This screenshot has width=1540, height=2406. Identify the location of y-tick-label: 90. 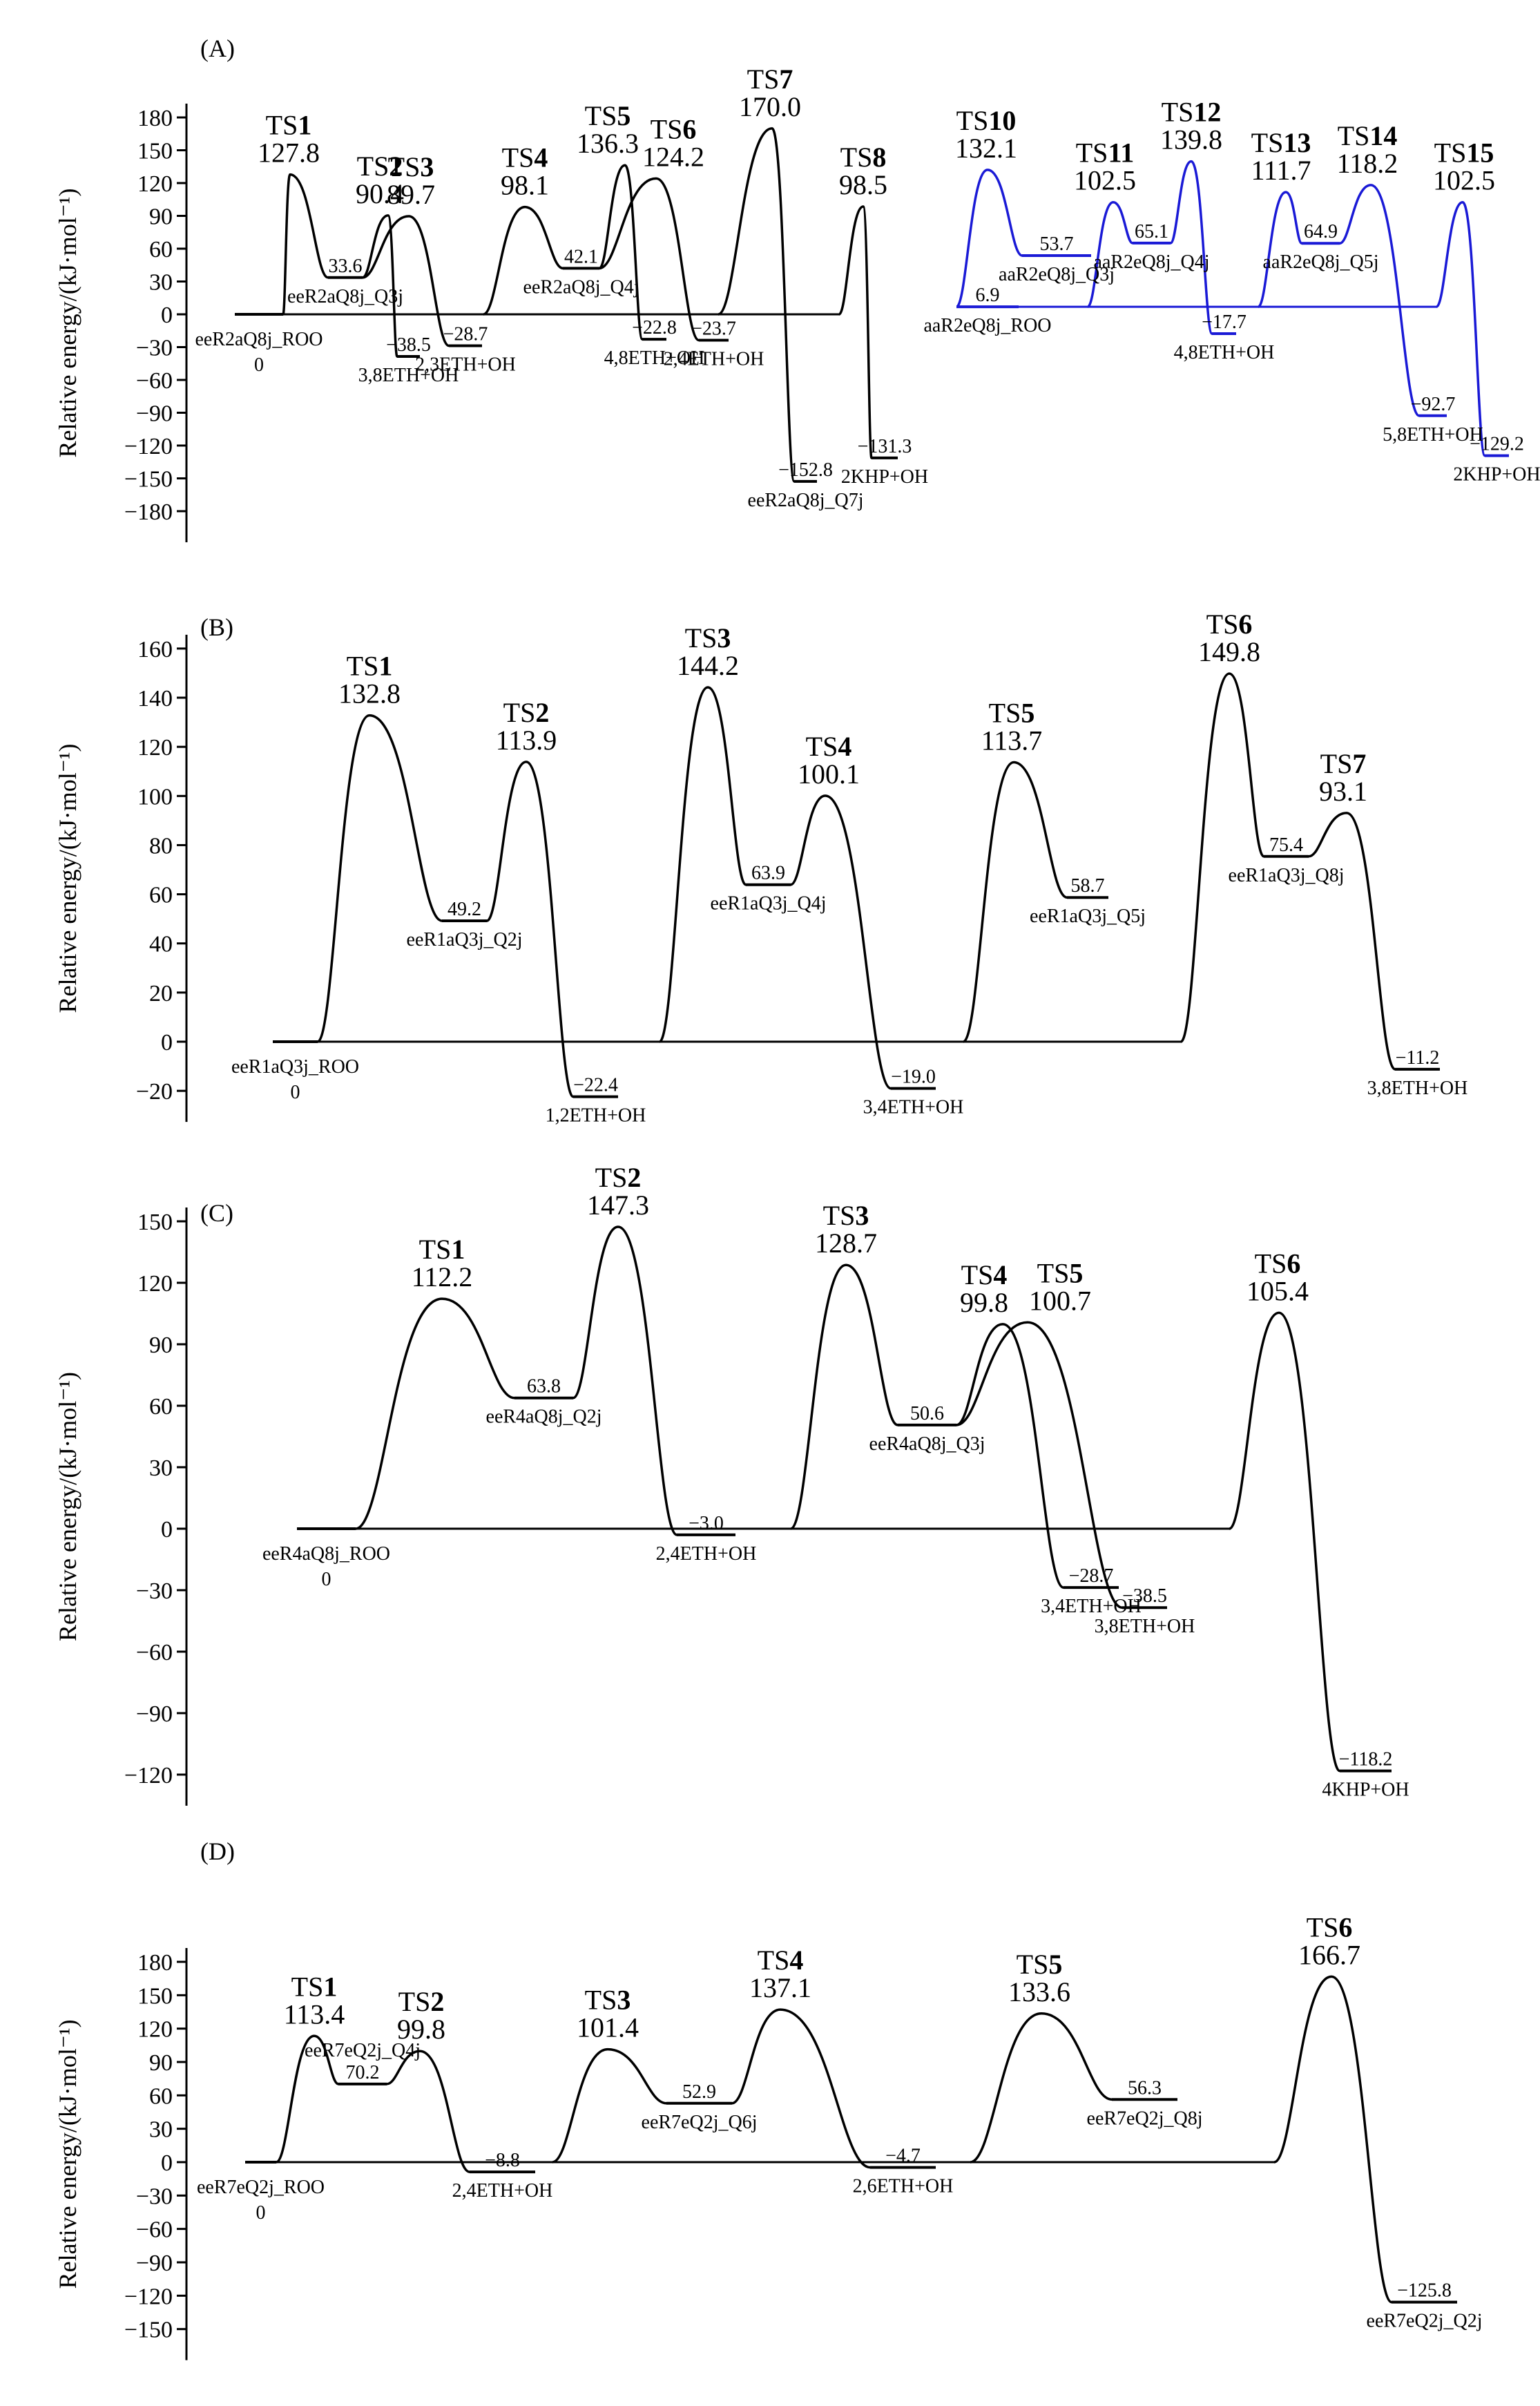
(161, 217).